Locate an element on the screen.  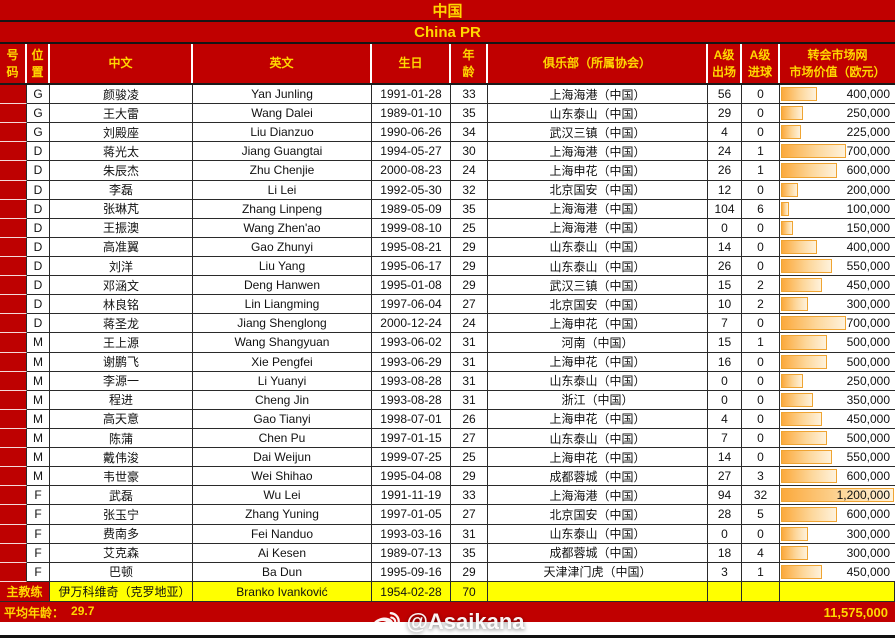
market-value-cell: 500,000 is located at coordinates (837, 362).